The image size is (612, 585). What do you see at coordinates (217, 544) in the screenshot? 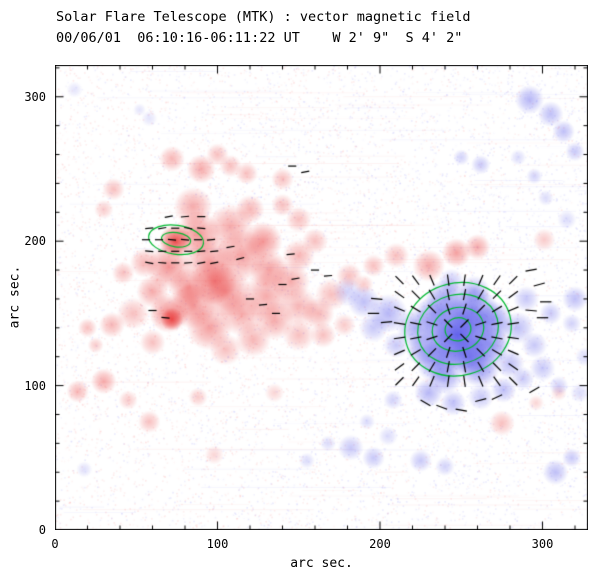
I see `x-tick-label: 100` at bounding box center [217, 544].